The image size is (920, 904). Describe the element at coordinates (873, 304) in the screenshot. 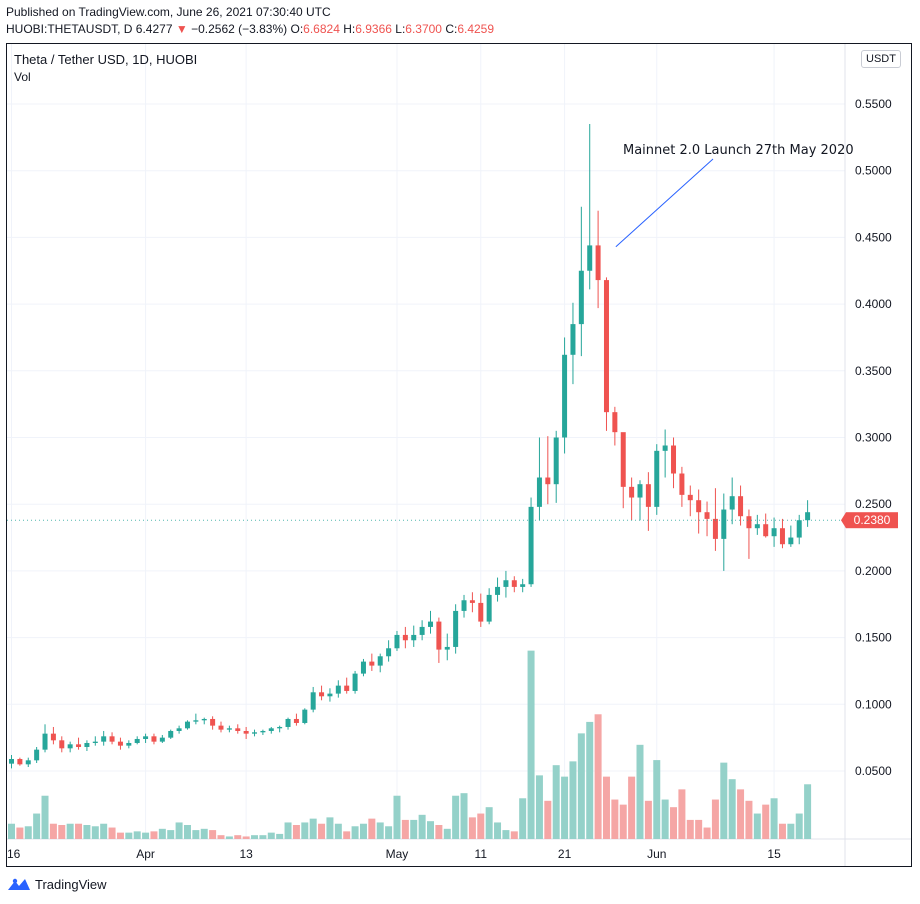

I see `y-tick-label: 0.4000` at that location.